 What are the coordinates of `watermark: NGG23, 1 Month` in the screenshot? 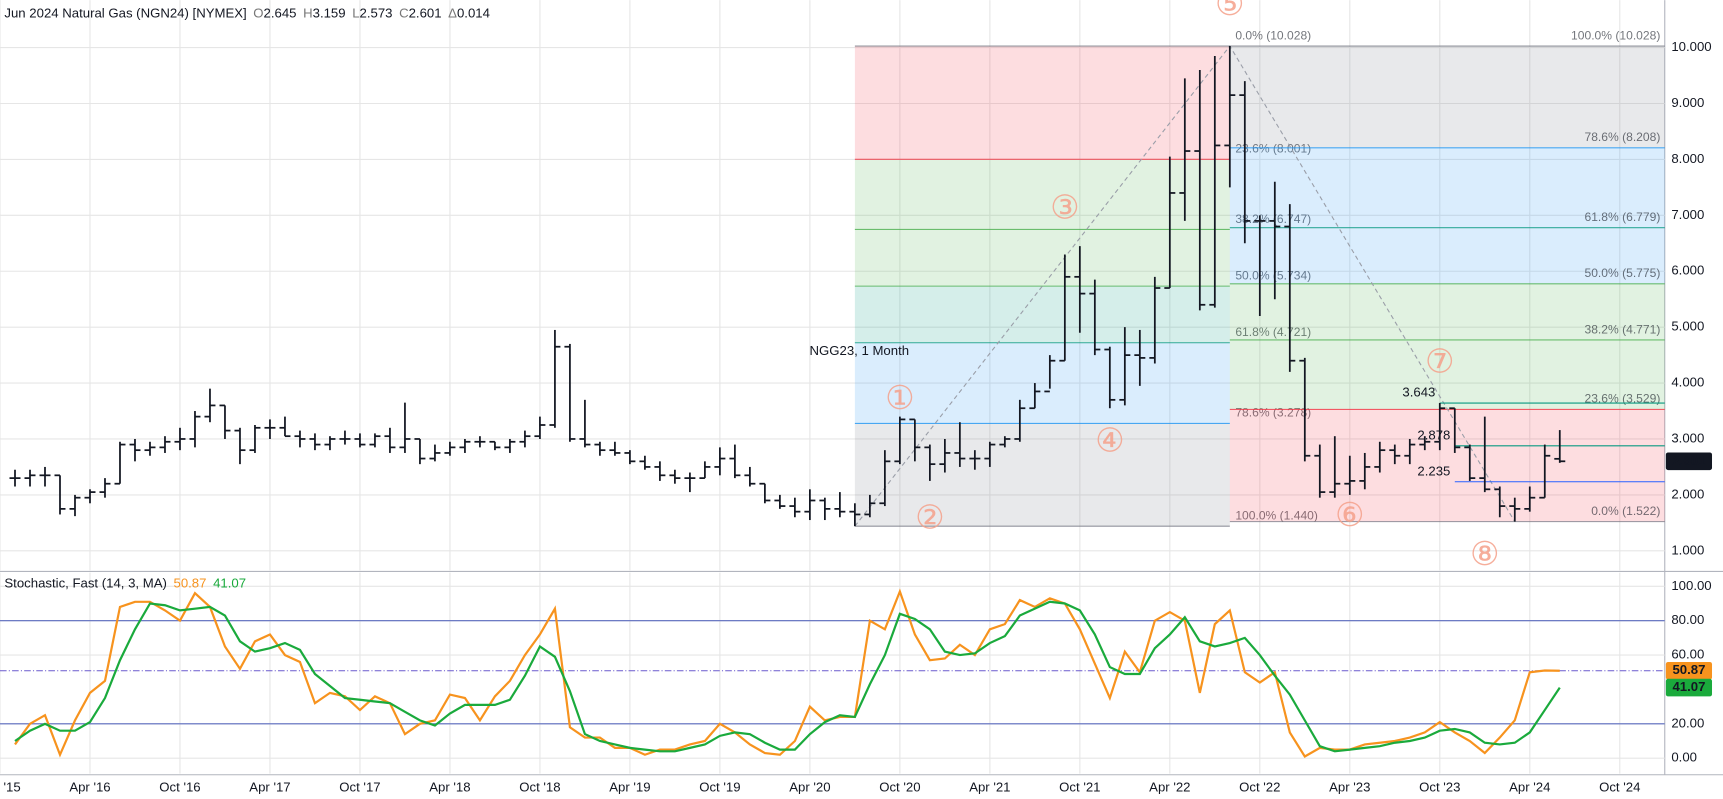 It's located at (860, 350).